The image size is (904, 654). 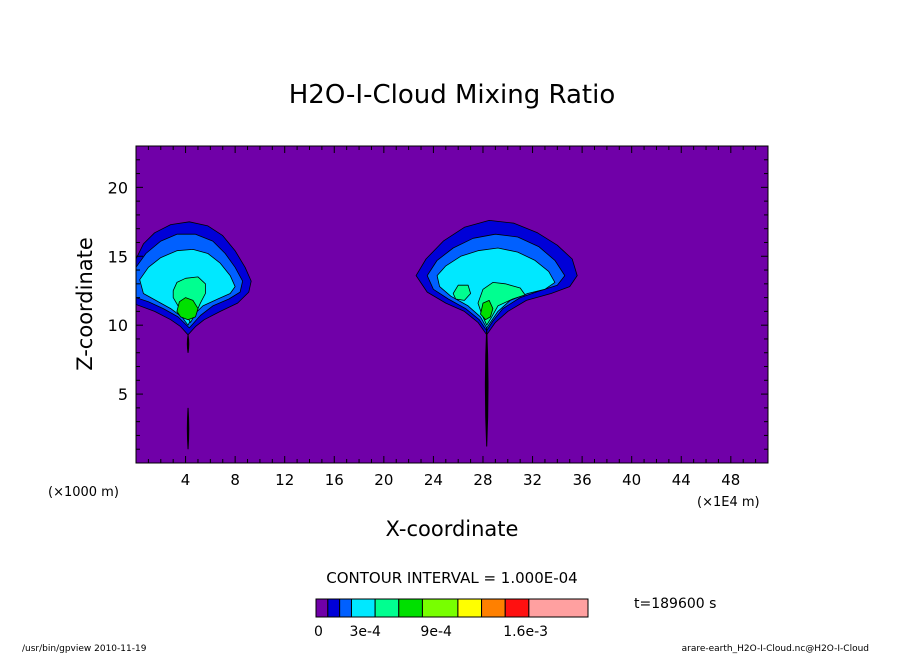 I want to click on time-label: t=189600 s, so click(x=675, y=604).